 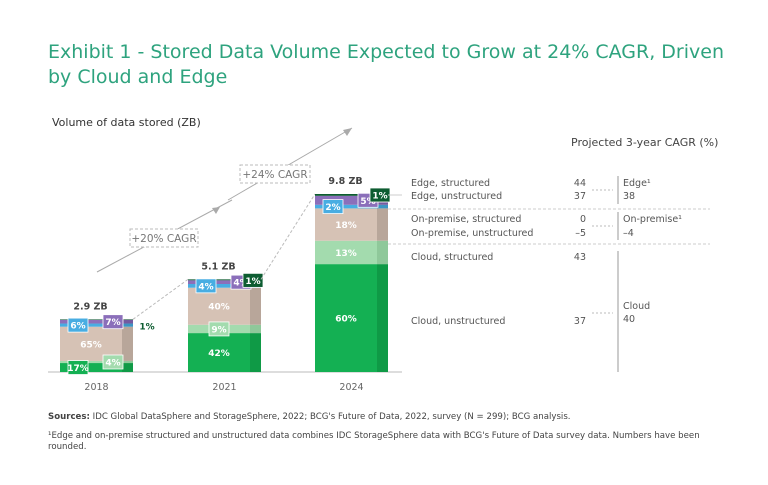 I want to click on cagr-row-value: 43, so click(x=580, y=257).